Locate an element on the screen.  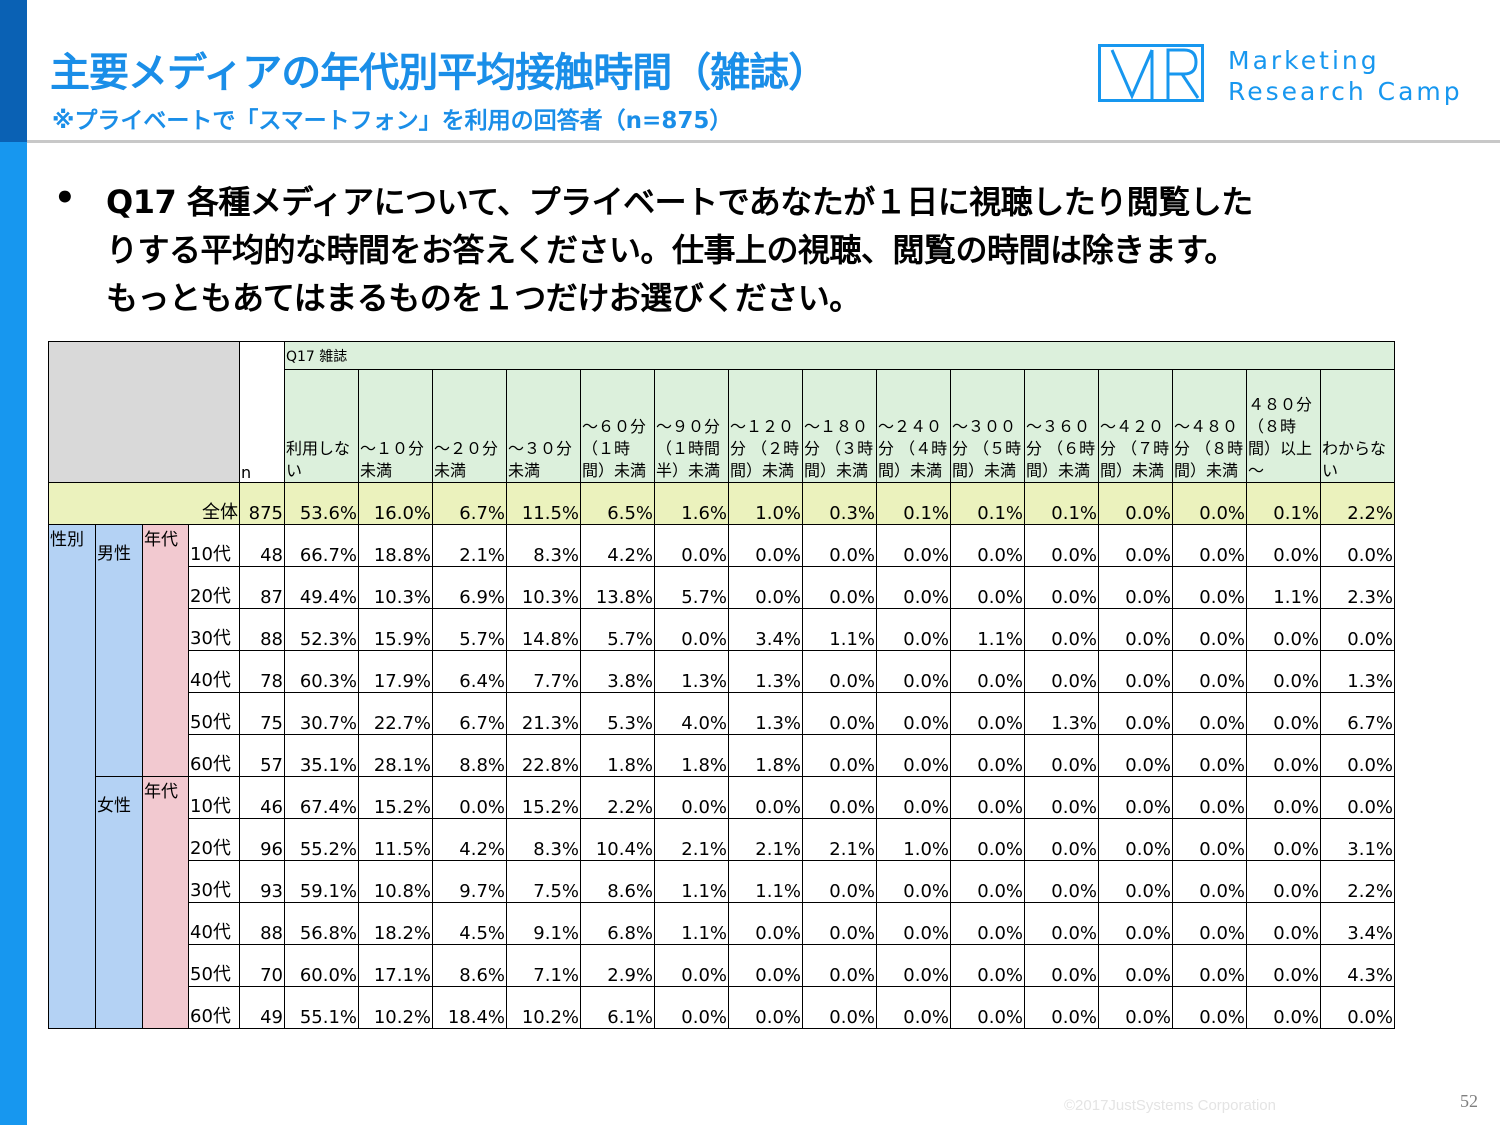
value-cell: 30.7% is located at coordinates (321, 713).